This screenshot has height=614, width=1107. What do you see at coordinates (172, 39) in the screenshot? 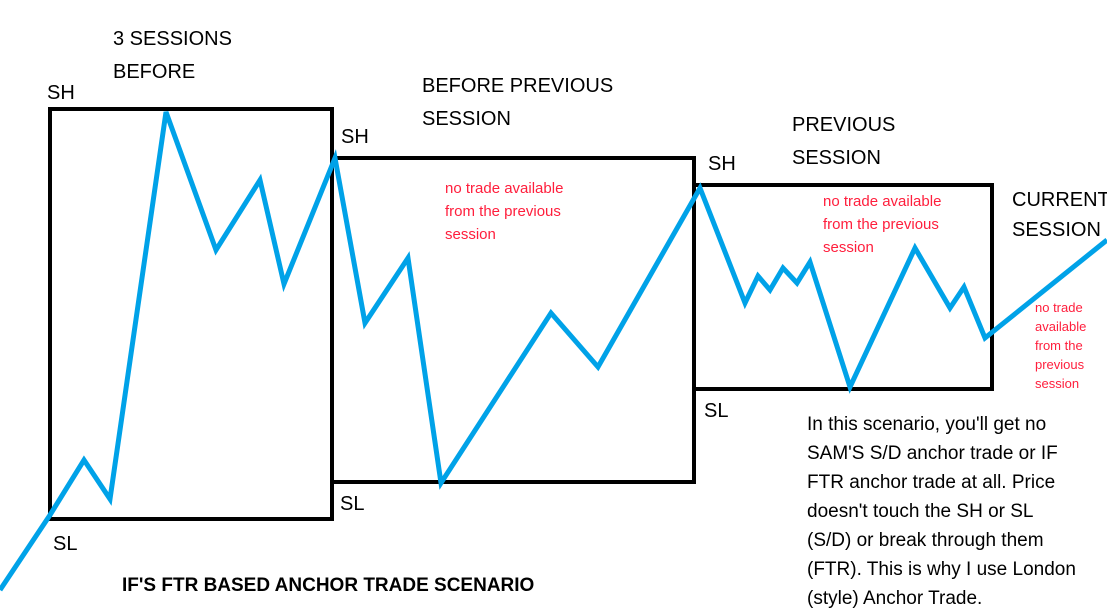
I see `session-name-3-before-line1: 3 SESSIONS` at bounding box center [172, 39].